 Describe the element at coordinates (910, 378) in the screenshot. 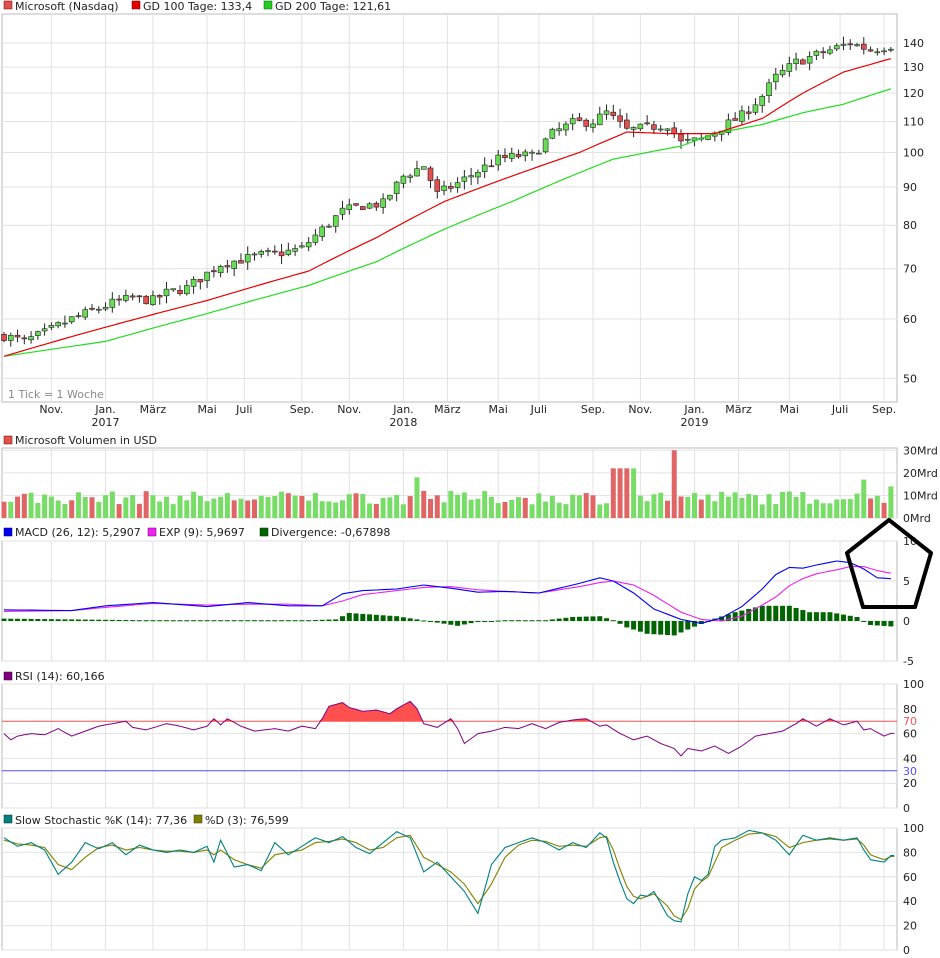

I see `price-y-tick-label: 50` at that location.